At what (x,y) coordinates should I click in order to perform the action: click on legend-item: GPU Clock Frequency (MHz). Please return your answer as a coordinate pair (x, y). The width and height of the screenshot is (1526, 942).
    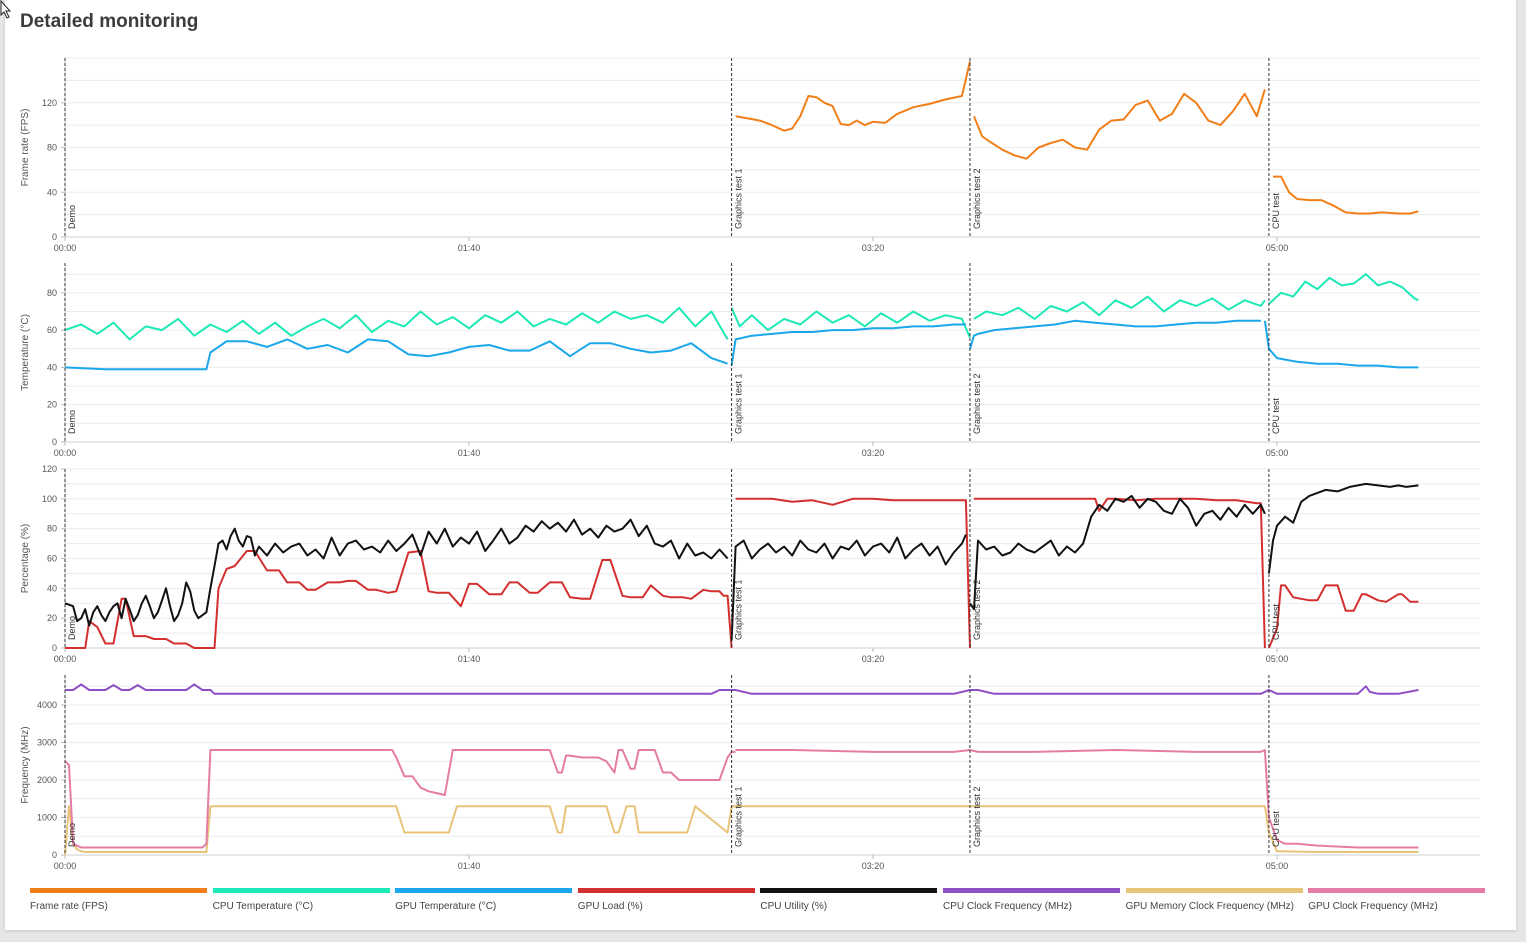
    Looking at the image, I should click on (1397, 903).